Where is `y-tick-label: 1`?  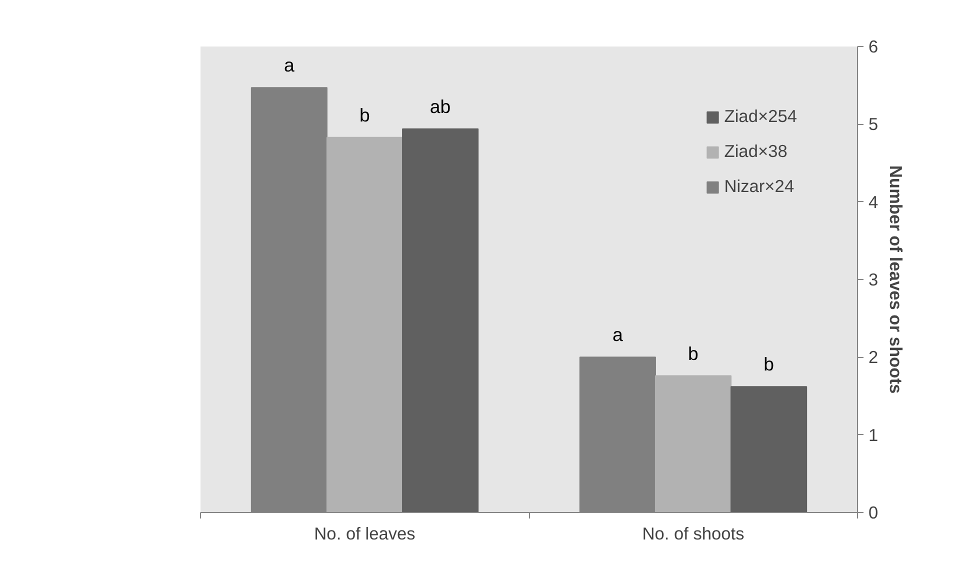 y-tick-label: 1 is located at coordinates (873, 434).